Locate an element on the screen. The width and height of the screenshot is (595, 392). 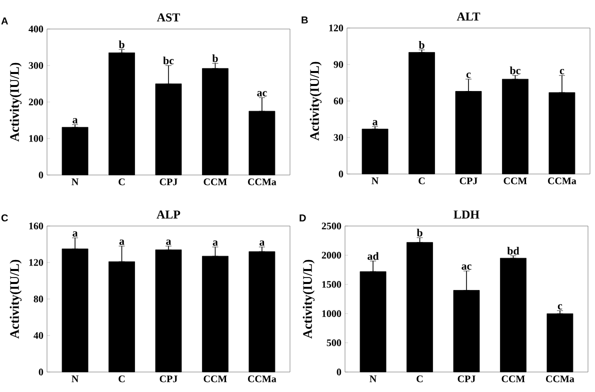
text: B is located at coordinates (305, 20).